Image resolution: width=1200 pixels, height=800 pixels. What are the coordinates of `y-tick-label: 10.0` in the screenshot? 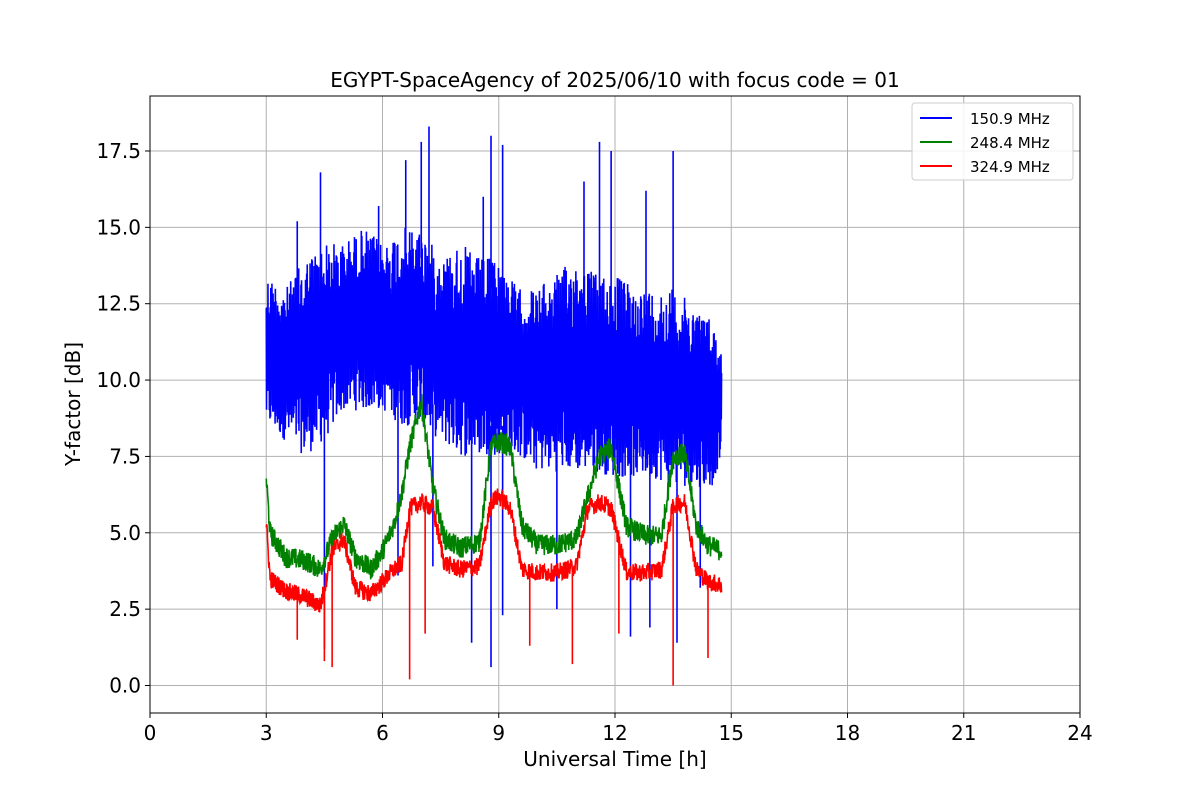 It's located at (118, 380).